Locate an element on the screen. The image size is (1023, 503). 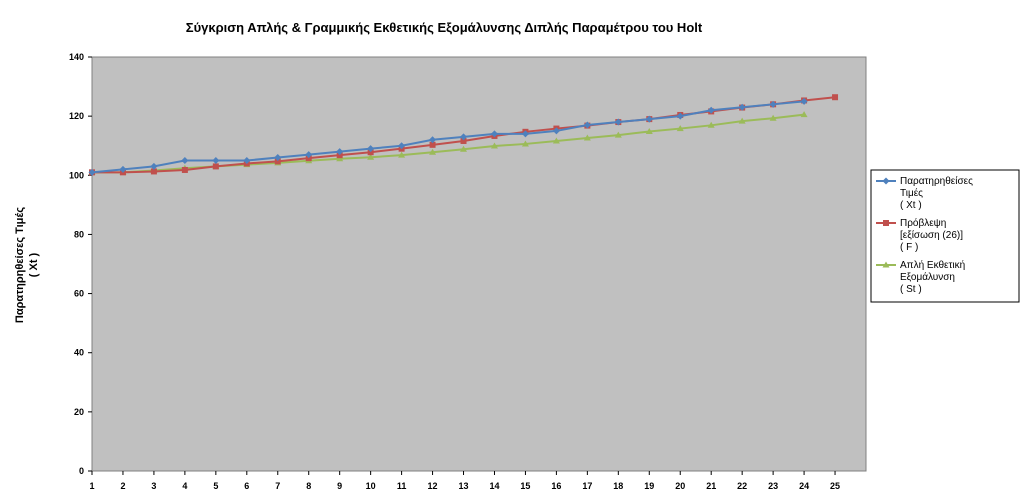
series-group is located at coordinates (463, 135).